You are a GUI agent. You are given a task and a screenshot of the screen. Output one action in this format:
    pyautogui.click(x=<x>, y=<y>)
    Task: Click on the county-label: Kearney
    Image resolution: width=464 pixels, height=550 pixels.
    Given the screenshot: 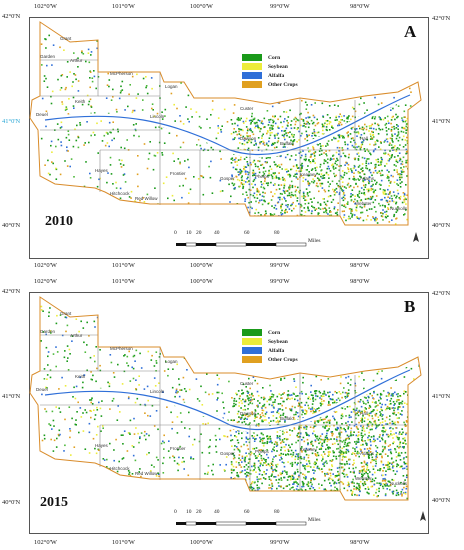 What is the action you would take?
    pyautogui.click(x=309, y=174)
    